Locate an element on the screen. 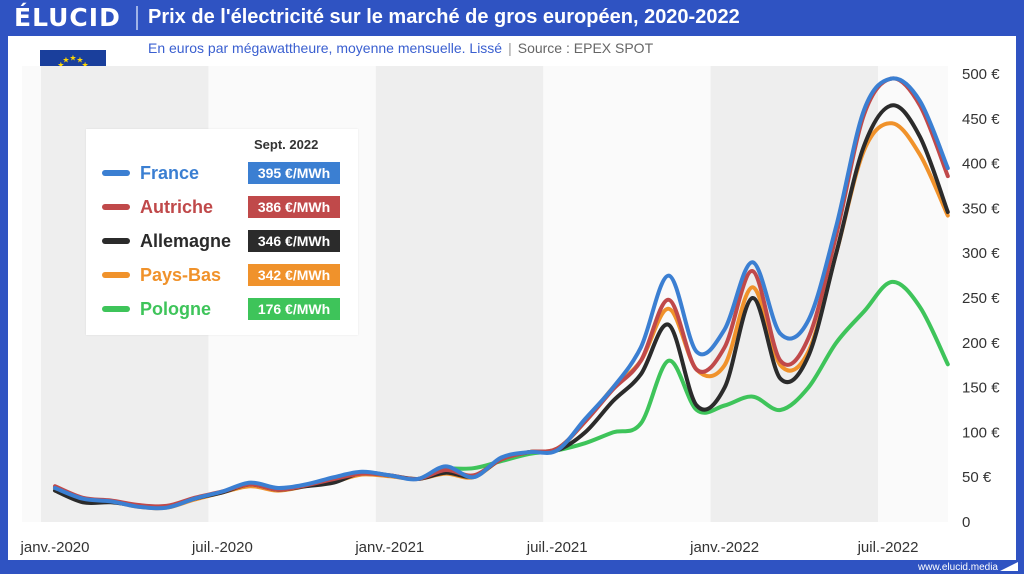 Image resolution: width=1024 pixels, height=574 pixels. legend-label-allemagne: Allemagne is located at coordinates (186, 241).